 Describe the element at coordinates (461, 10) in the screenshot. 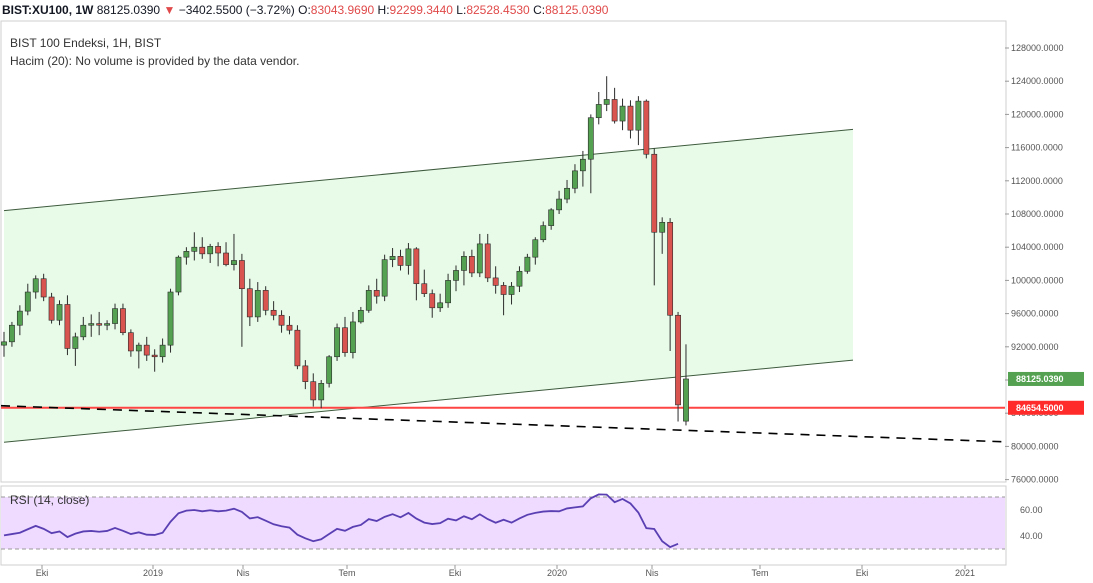

I see `low-label: L:` at that location.